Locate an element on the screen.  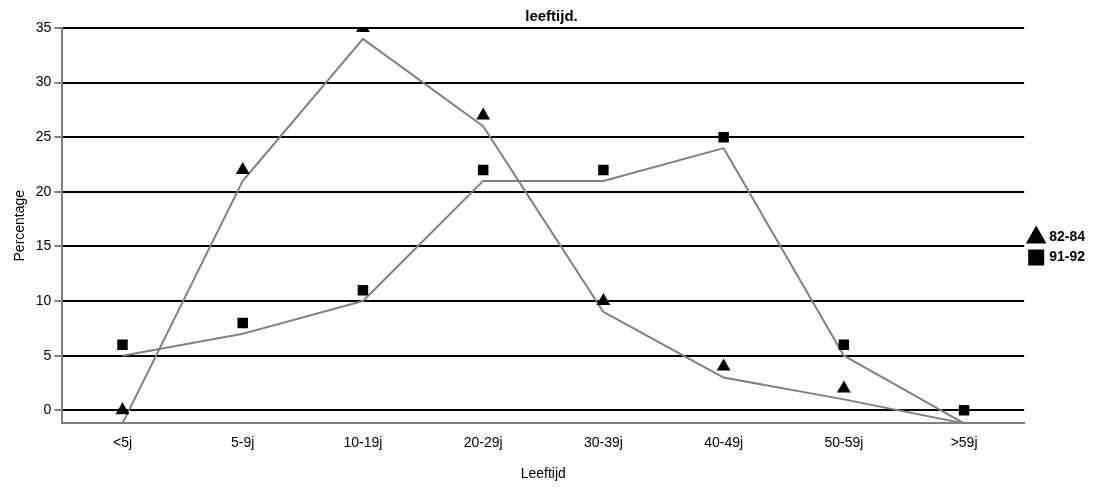
y-tick-label: 10 is located at coordinates (43, 299).